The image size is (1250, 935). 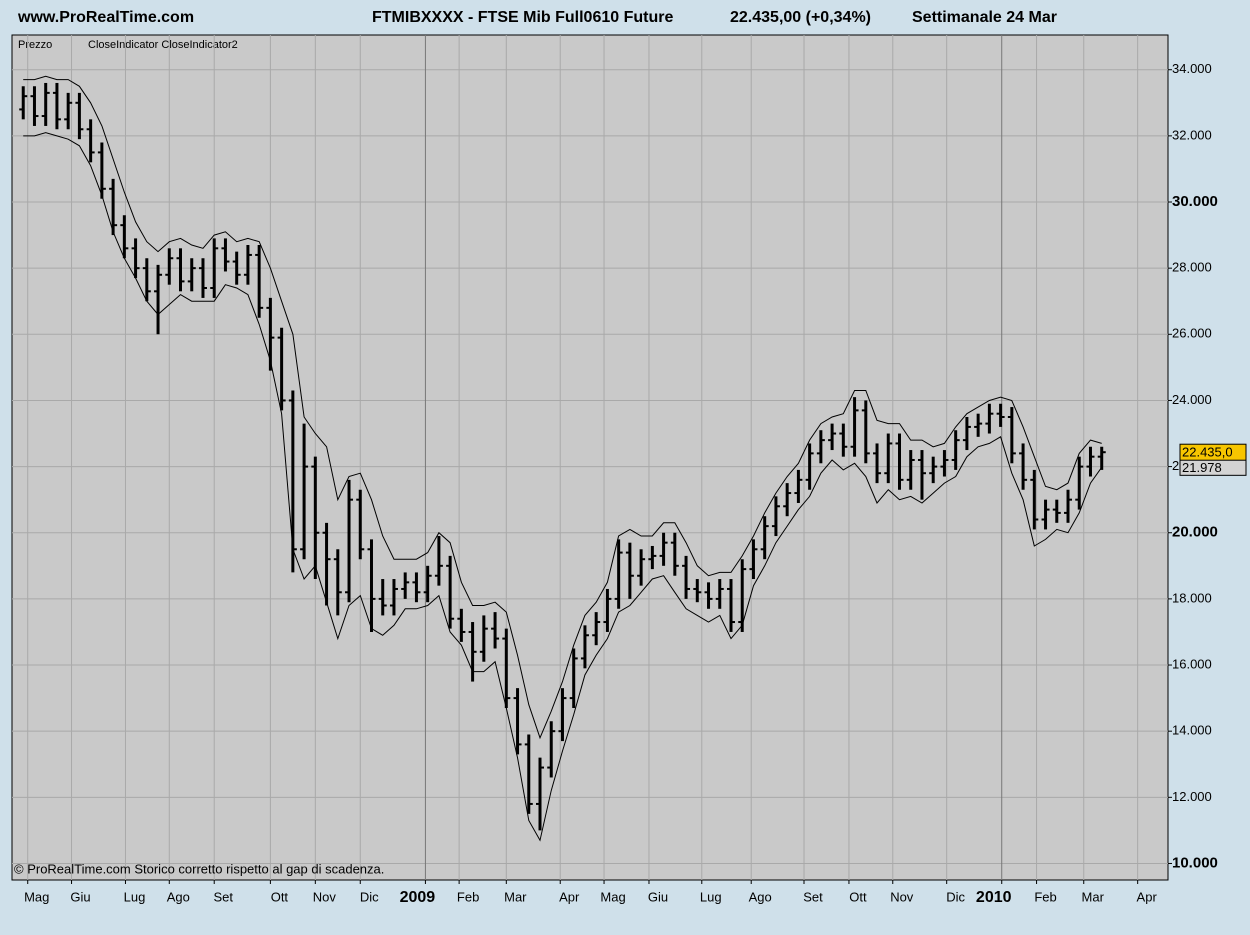 I want to click on legend-indicators: CloseIndicator CloseIndicator2, so click(x=163, y=45).